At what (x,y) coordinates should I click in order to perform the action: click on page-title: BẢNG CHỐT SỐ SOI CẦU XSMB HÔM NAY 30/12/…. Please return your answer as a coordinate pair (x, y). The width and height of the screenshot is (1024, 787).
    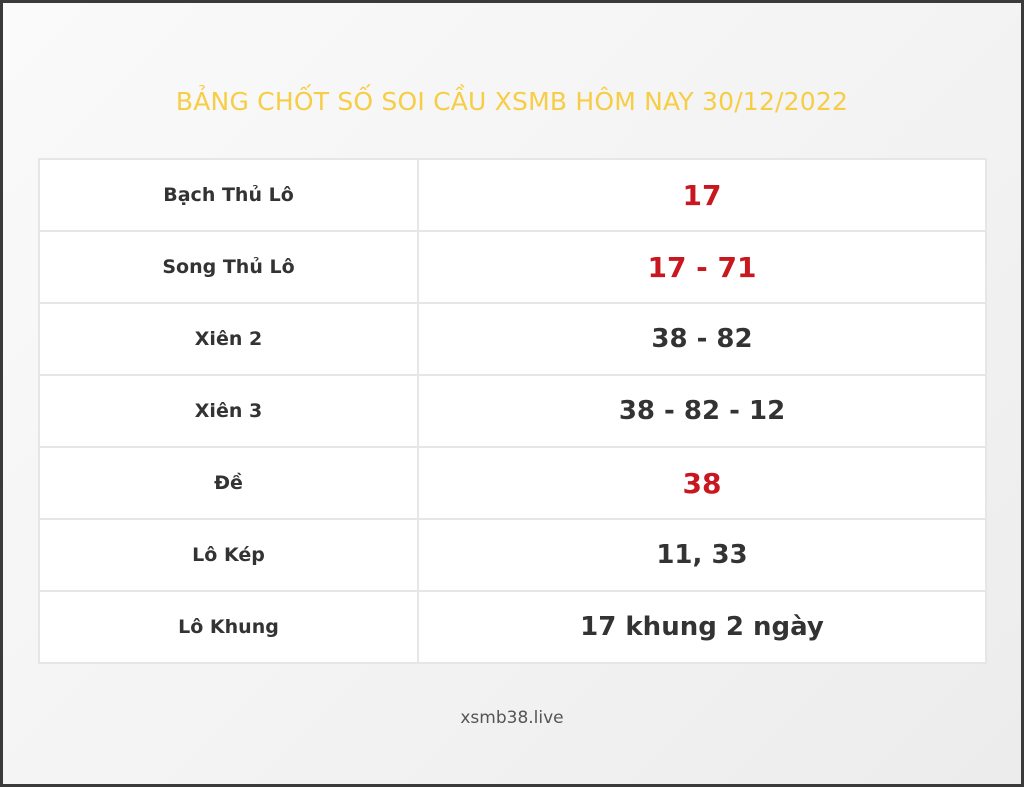
    Looking at the image, I should click on (512, 101).